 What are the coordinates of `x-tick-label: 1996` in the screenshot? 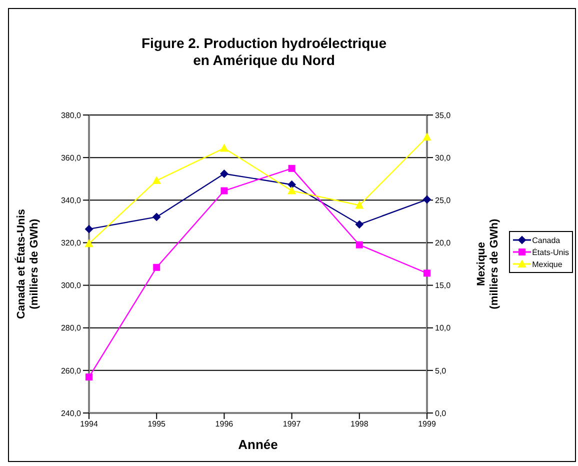 It's located at (224, 424).